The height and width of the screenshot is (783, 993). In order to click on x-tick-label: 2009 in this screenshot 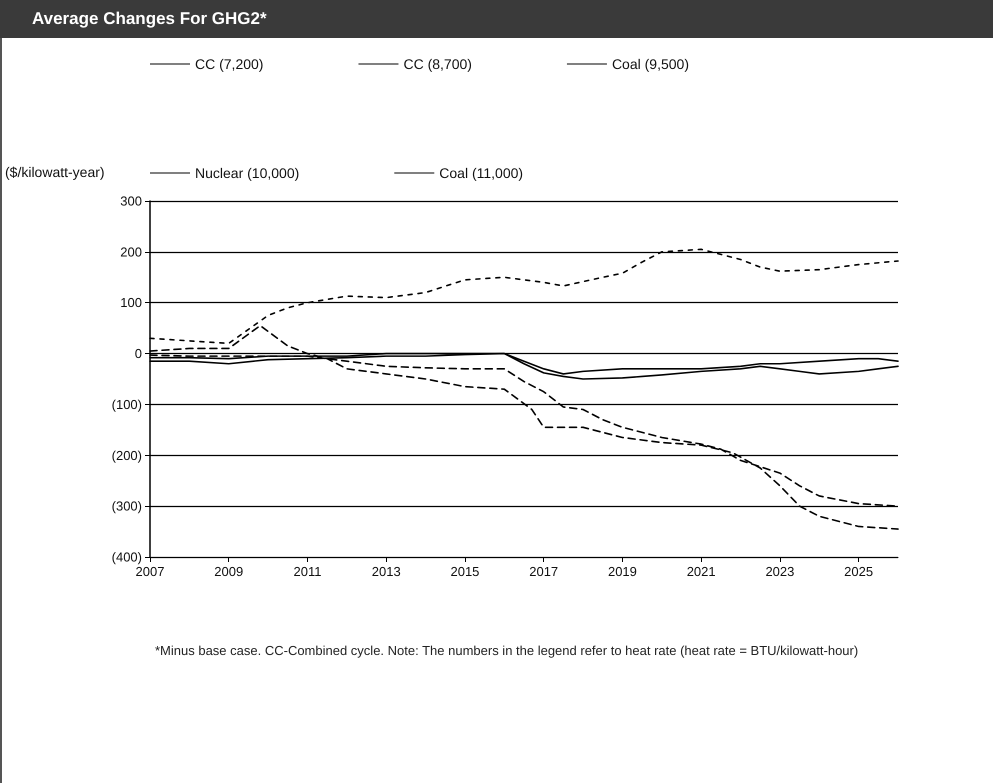, I will do `click(229, 571)`.